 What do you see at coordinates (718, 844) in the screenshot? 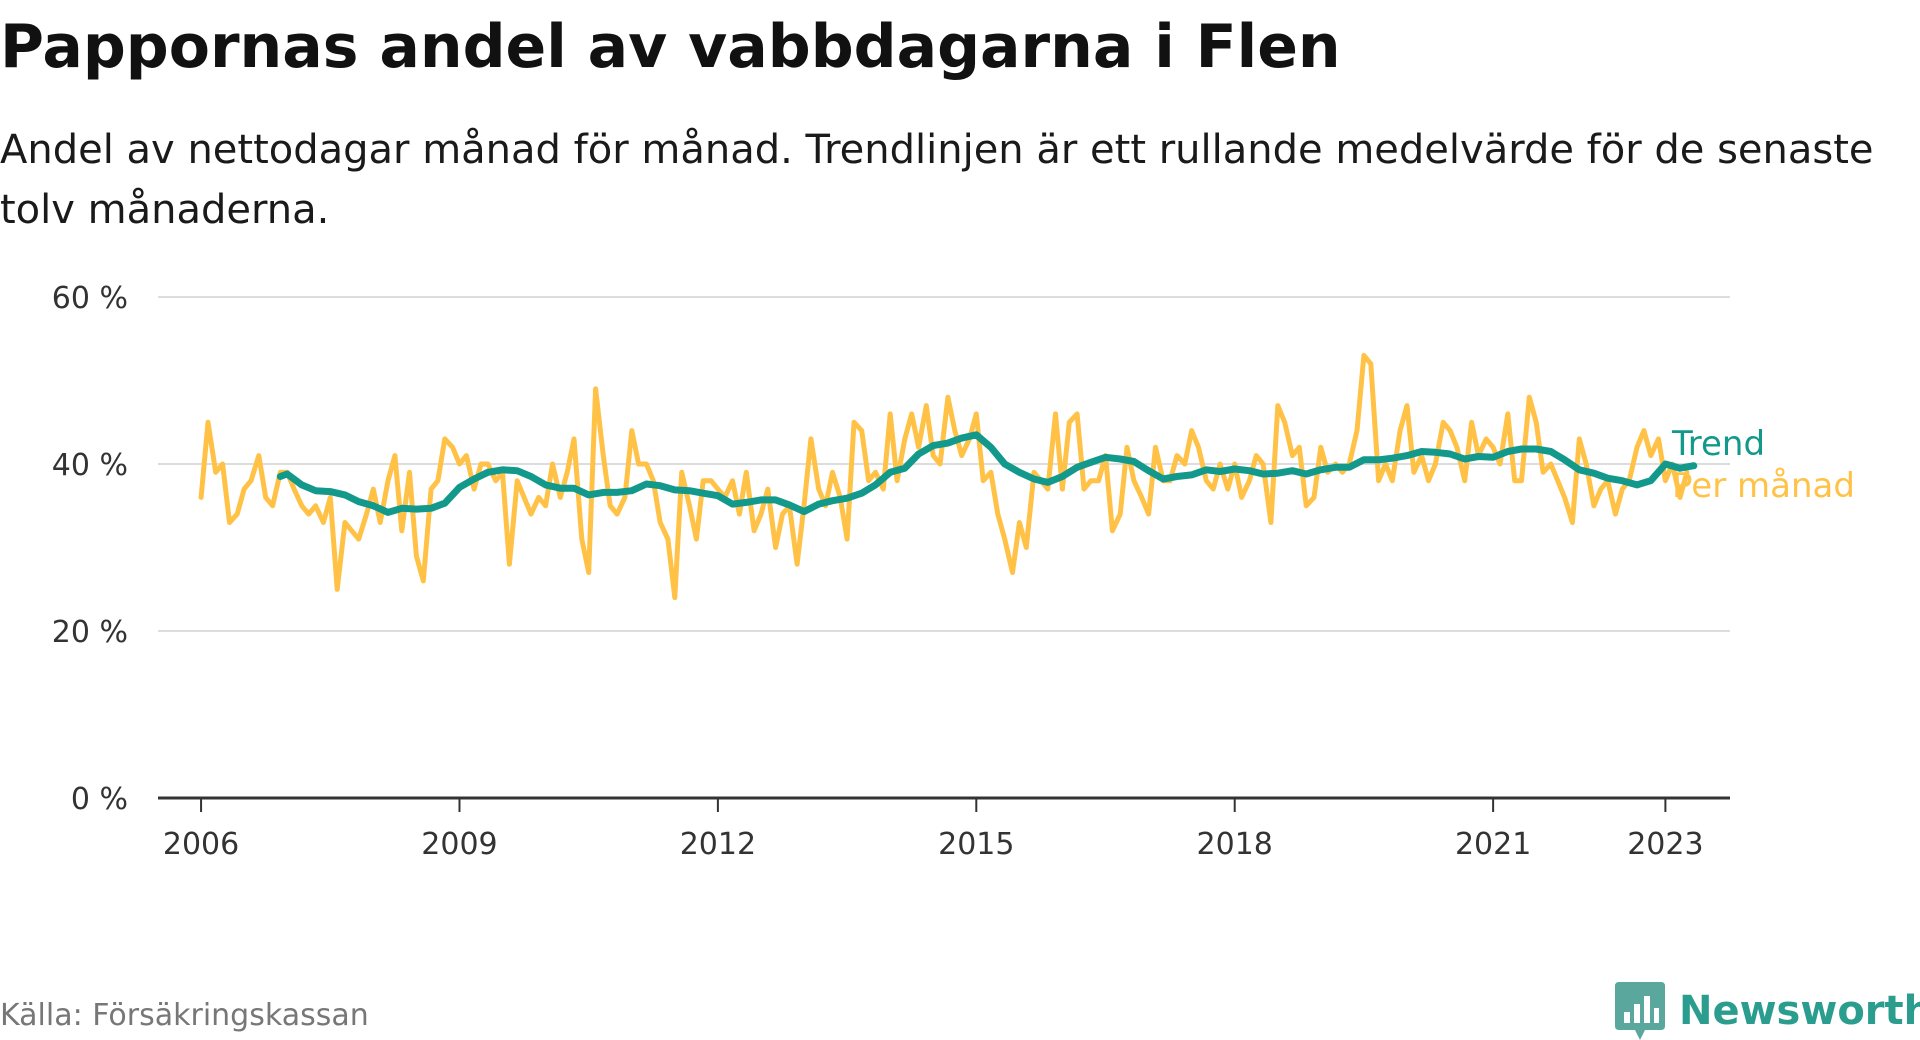
I see `x-tick-label: 2012` at bounding box center [718, 844].